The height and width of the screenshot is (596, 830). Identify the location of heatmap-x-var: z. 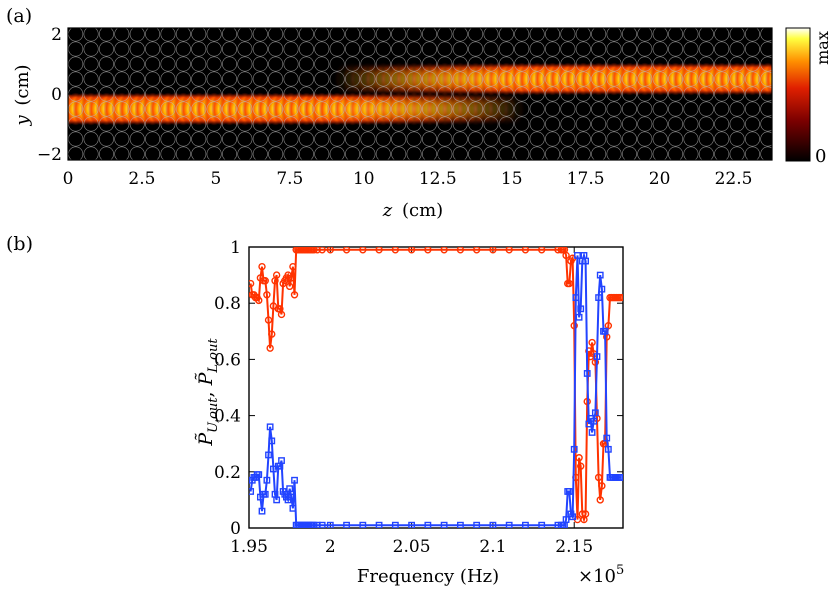
(387, 210).